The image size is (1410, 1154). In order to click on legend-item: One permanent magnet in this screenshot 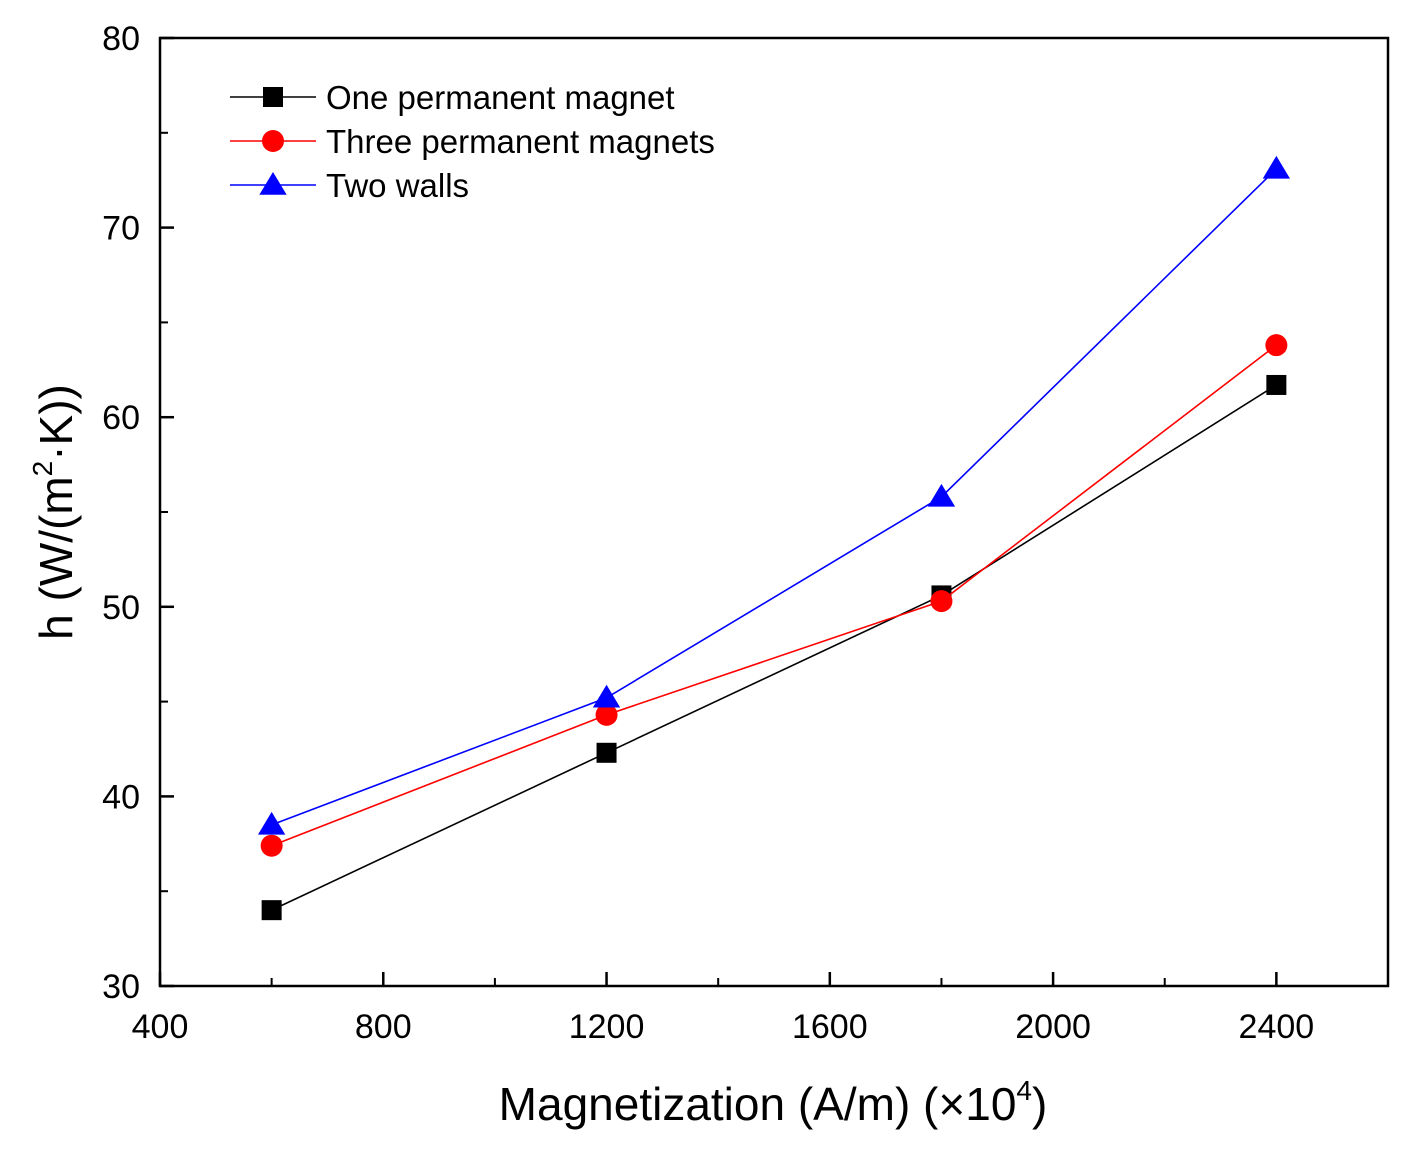, I will do `click(452, 97)`.